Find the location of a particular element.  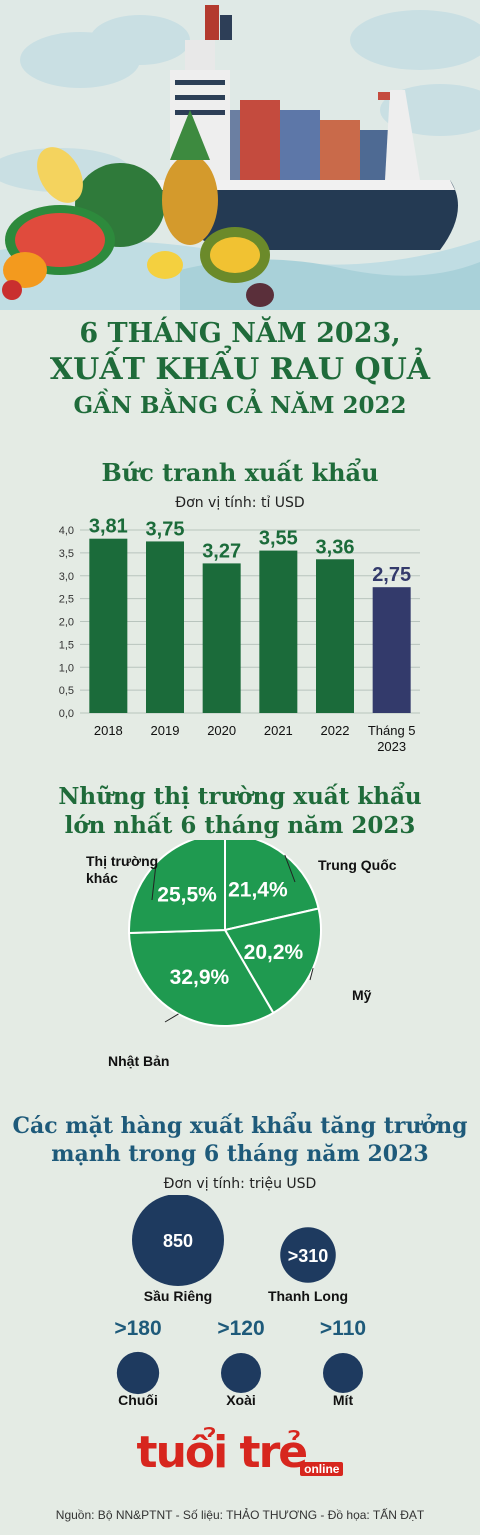

x-tick-label: 2018 is located at coordinates (108, 730).